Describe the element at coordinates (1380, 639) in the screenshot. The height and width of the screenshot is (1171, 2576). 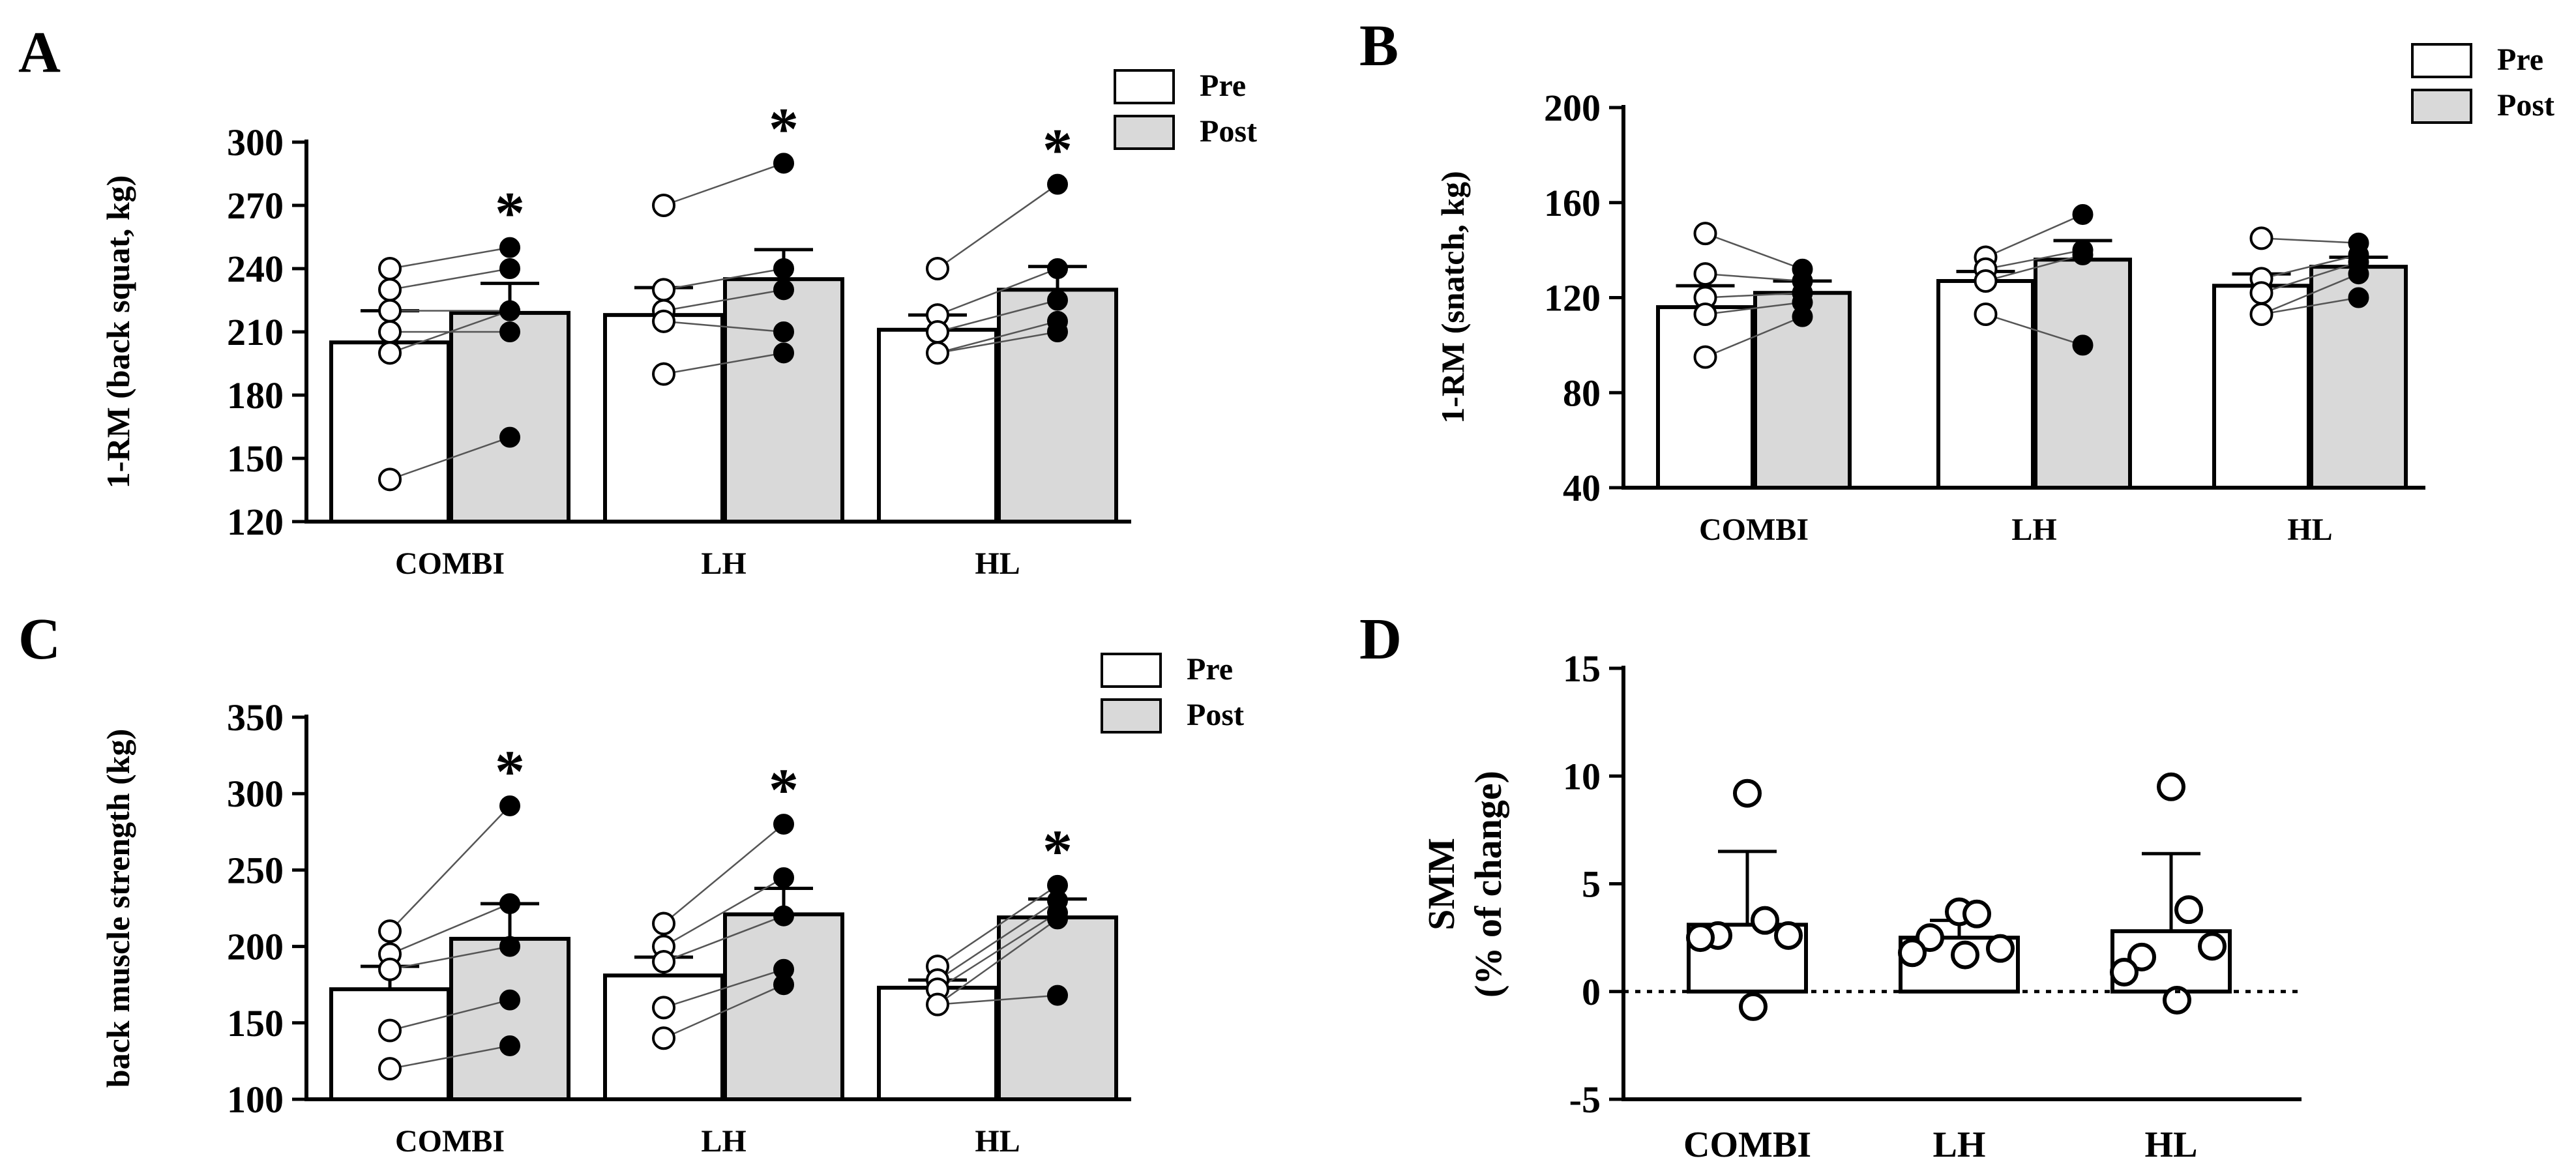
I see `panel-d-letter: D` at that location.